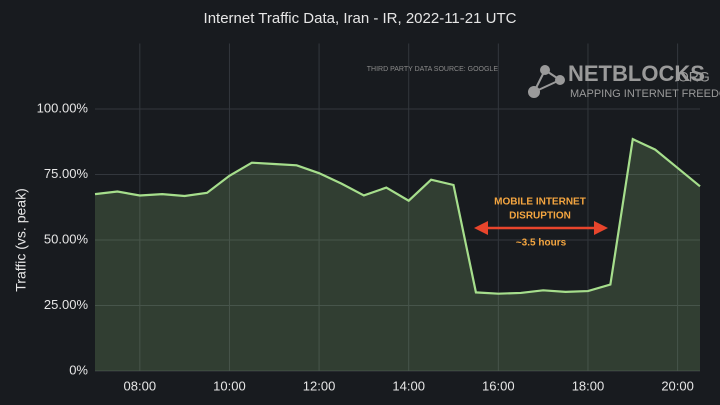 This screenshot has width=720, height=405. Describe the element at coordinates (541, 228) in the screenshot. I see `arrow` at that location.